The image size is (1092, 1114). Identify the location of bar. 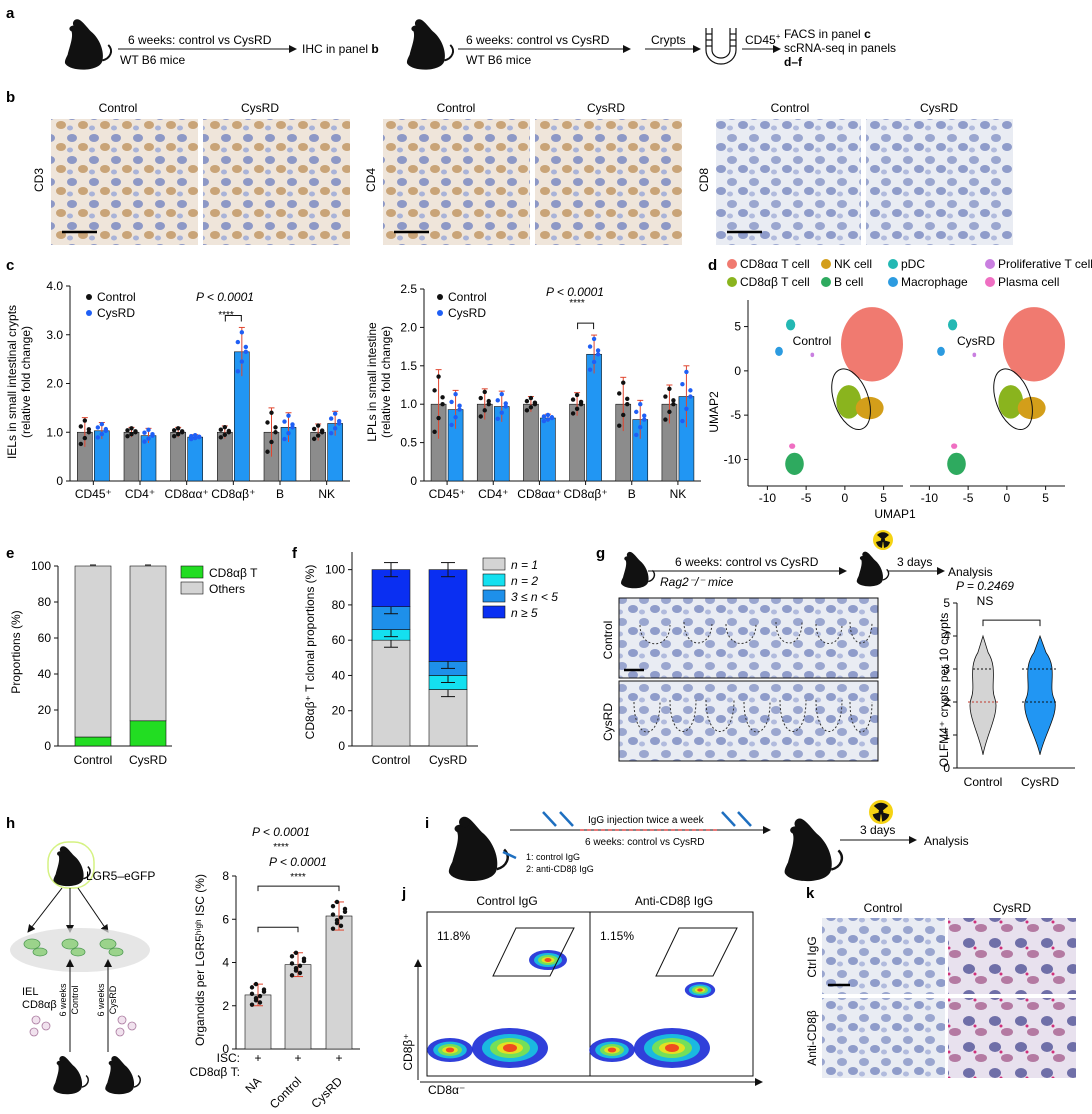
(339, 982).